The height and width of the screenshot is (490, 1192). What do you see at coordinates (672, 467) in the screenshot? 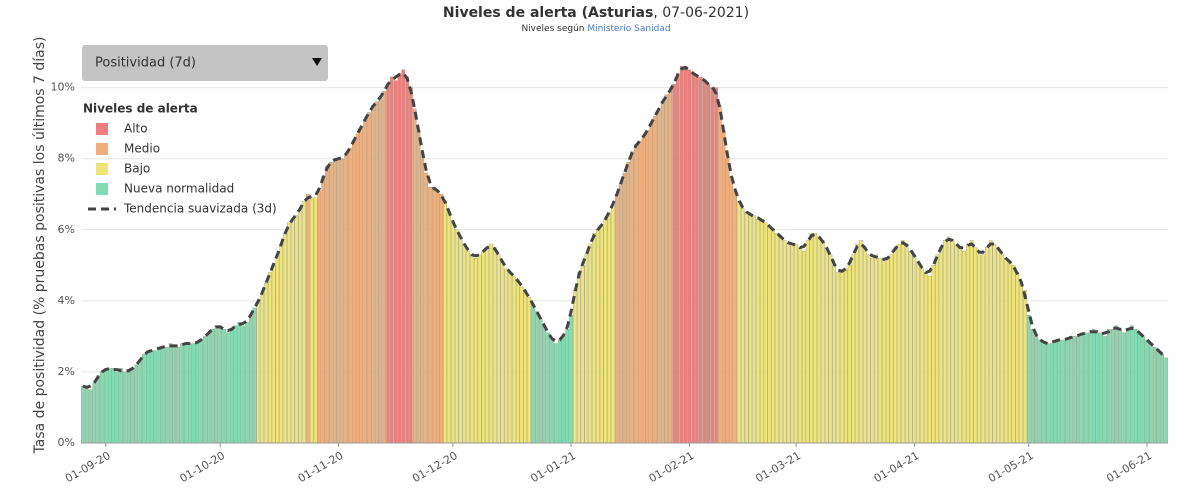
I see `x-tick-label: 01-02-21` at bounding box center [672, 467].